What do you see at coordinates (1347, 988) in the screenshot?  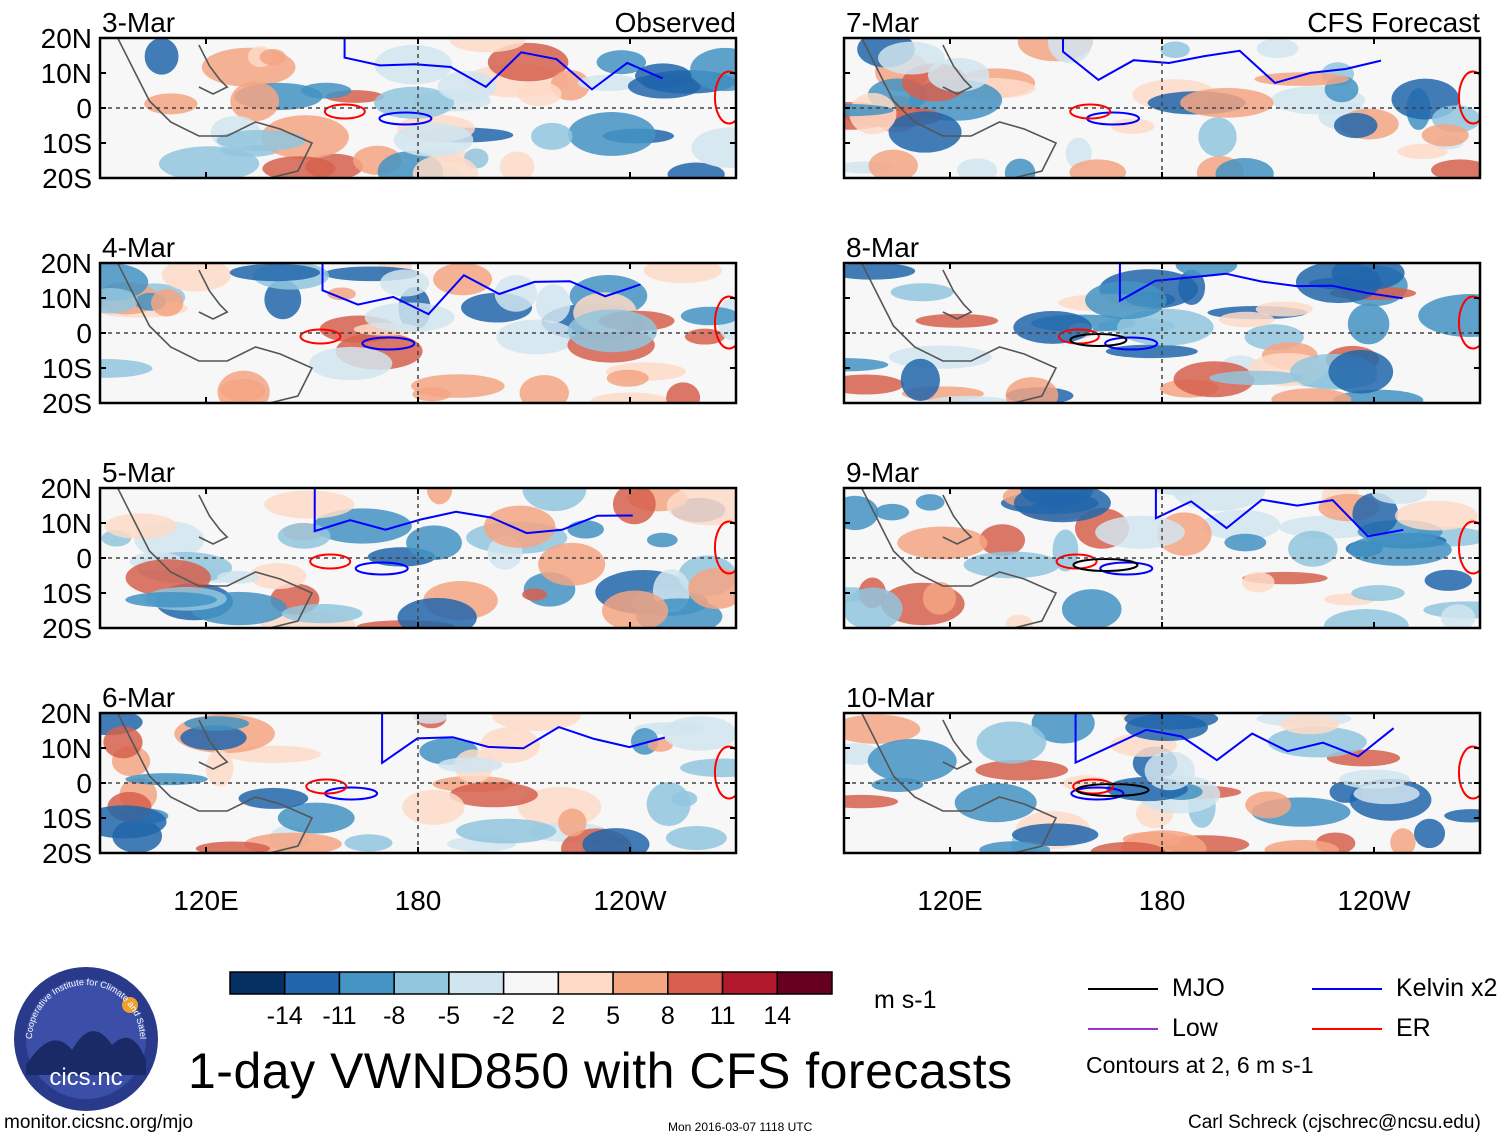 I see `legend-line-kelvin` at bounding box center [1347, 988].